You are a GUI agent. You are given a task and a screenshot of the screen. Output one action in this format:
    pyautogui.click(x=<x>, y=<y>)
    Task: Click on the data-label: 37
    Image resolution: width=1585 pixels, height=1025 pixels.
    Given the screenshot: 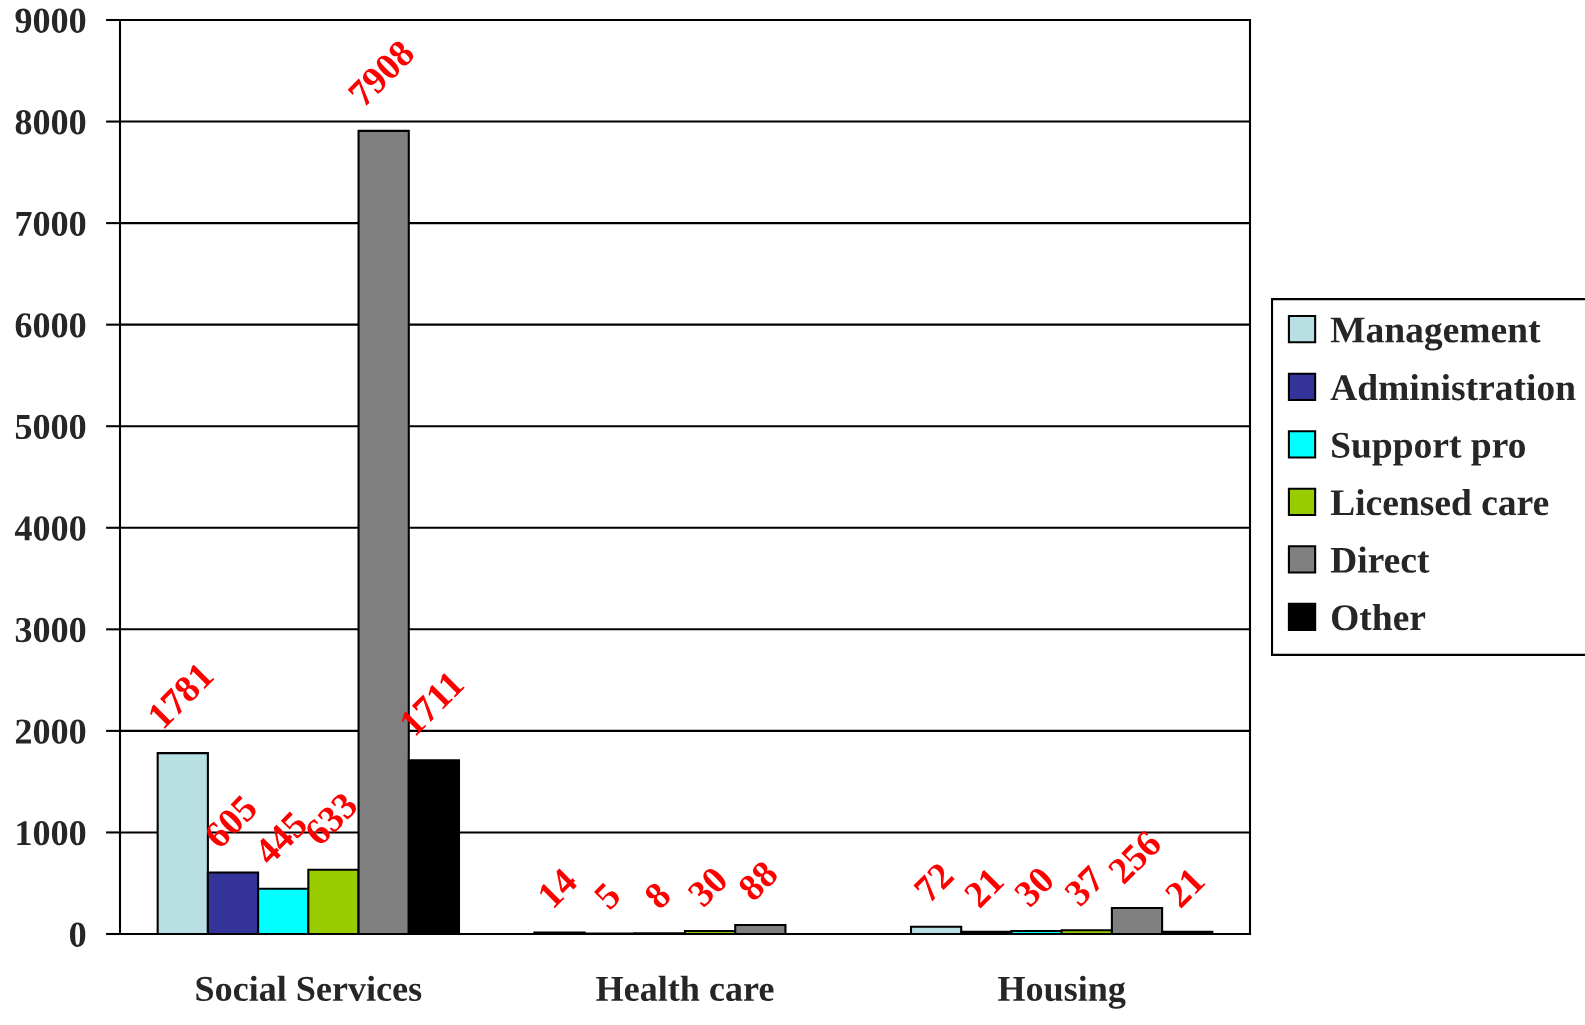 What is the action you would take?
    pyautogui.click(x=1085, y=886)
    